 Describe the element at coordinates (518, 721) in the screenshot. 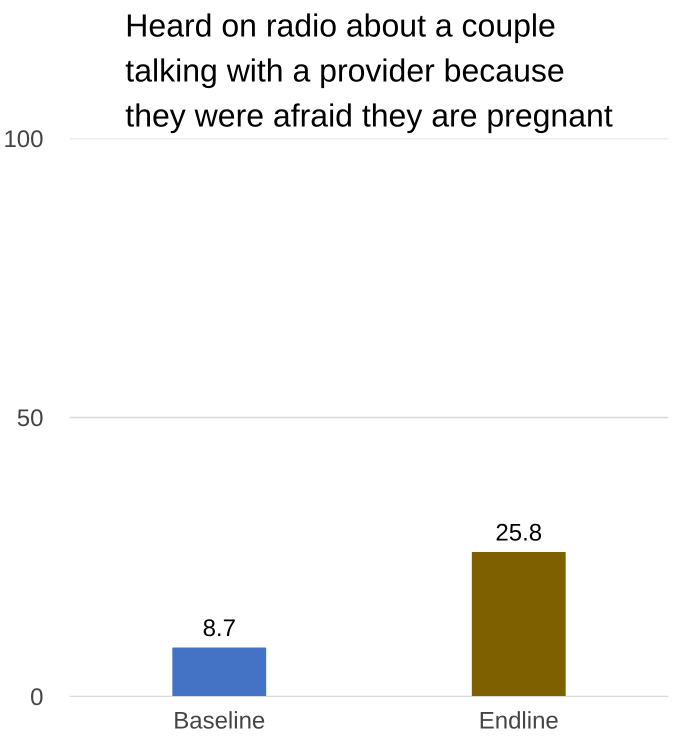

I see `x-tick-label: Endline` at that location.